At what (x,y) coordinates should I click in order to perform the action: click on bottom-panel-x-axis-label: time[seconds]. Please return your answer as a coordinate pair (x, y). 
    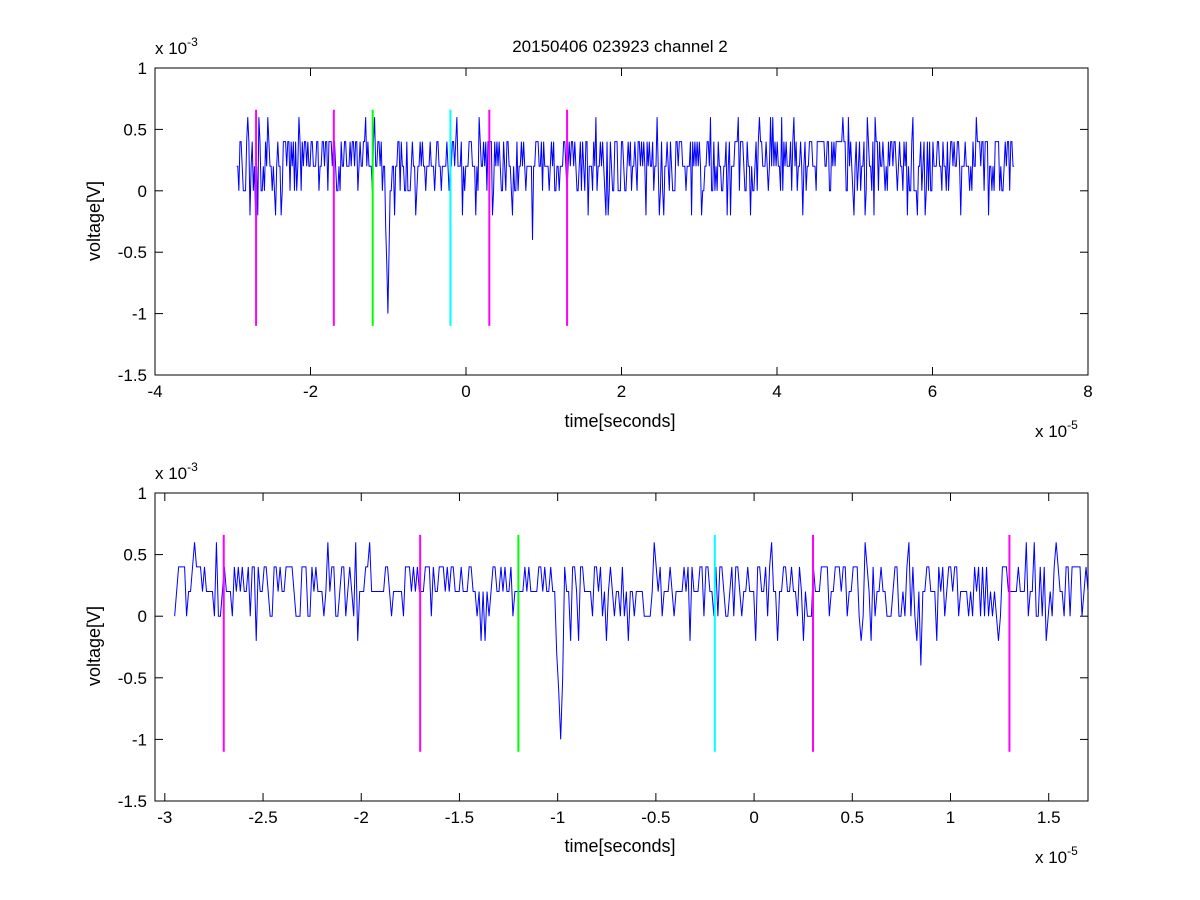
    Looking at the image, I should click on (619, 846).